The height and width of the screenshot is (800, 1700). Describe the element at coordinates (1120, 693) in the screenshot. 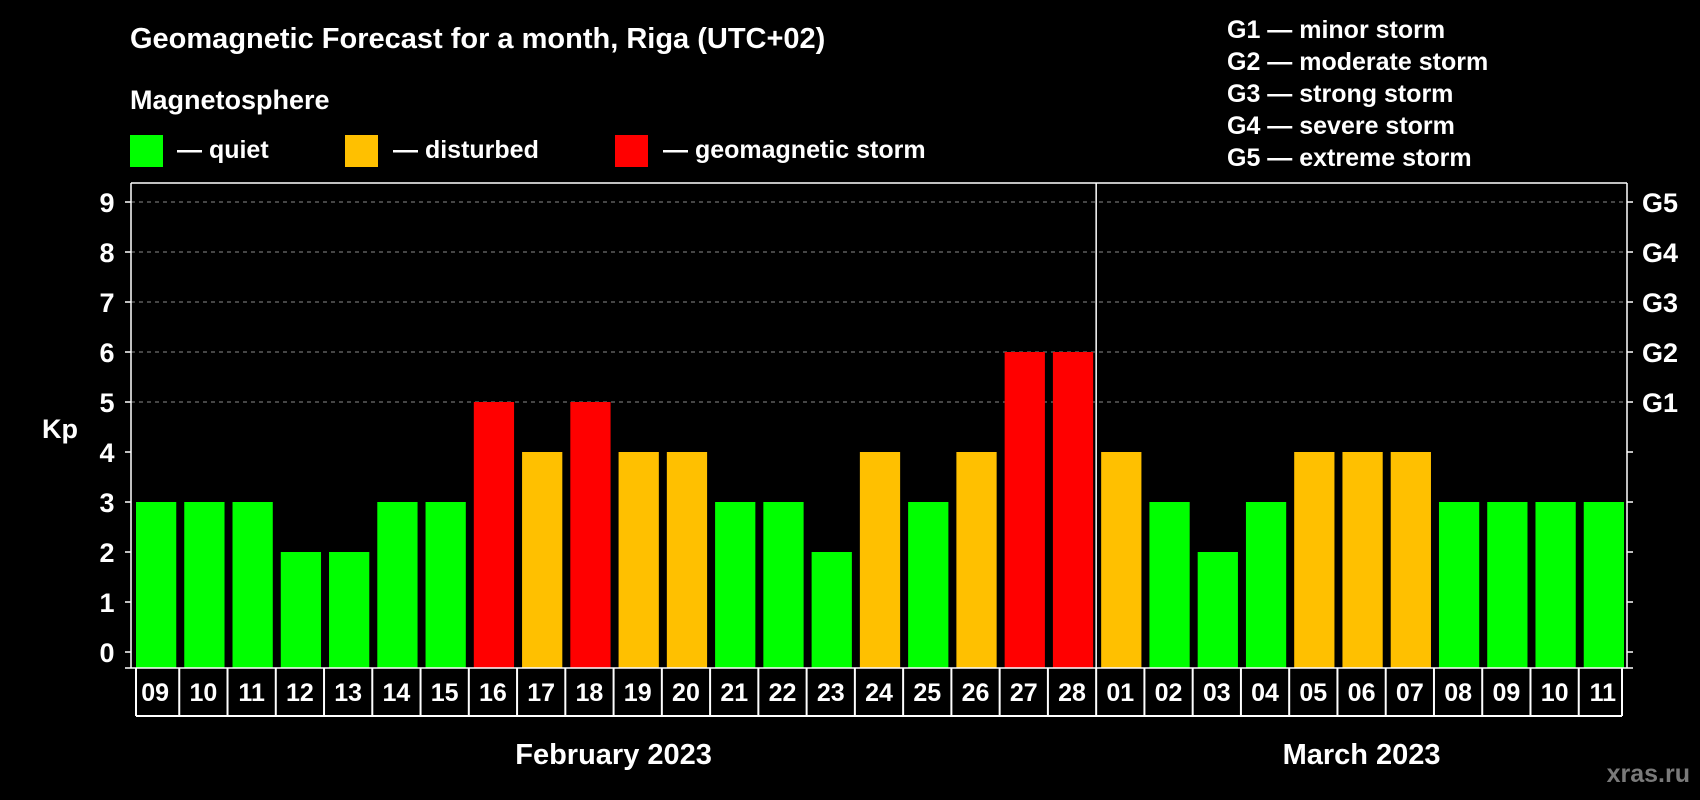

I see `day-label-20: 01` at that location.